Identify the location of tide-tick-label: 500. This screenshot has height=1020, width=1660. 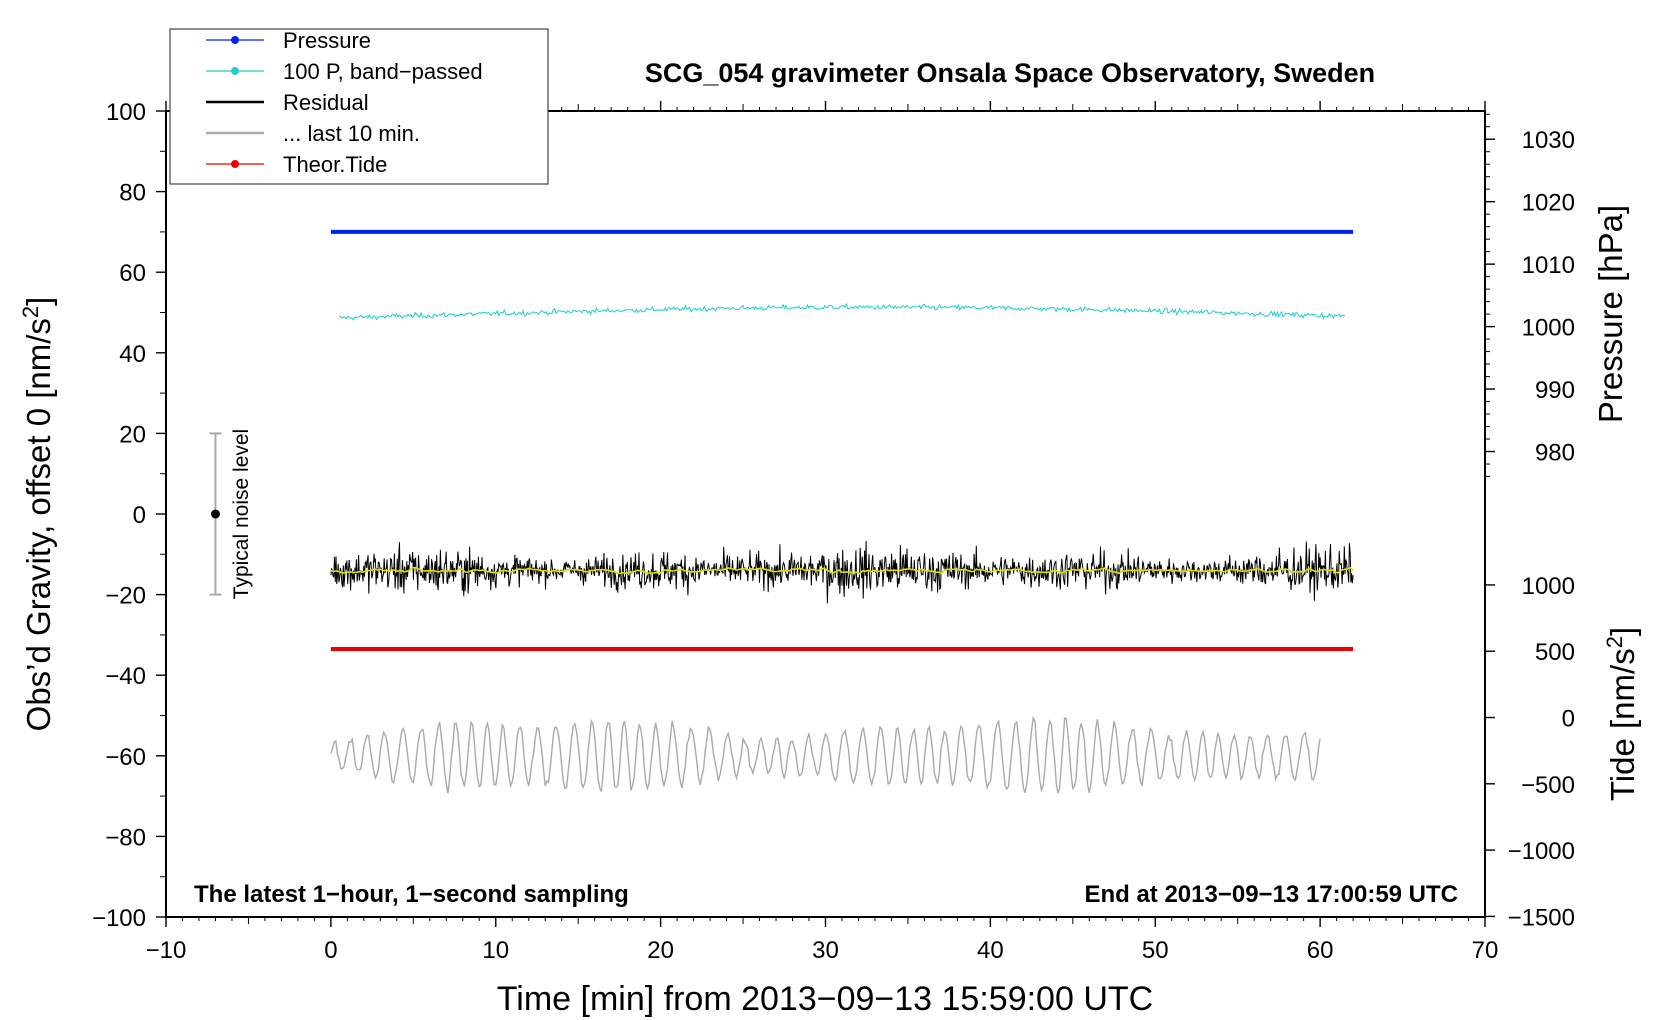
(1555, 652).